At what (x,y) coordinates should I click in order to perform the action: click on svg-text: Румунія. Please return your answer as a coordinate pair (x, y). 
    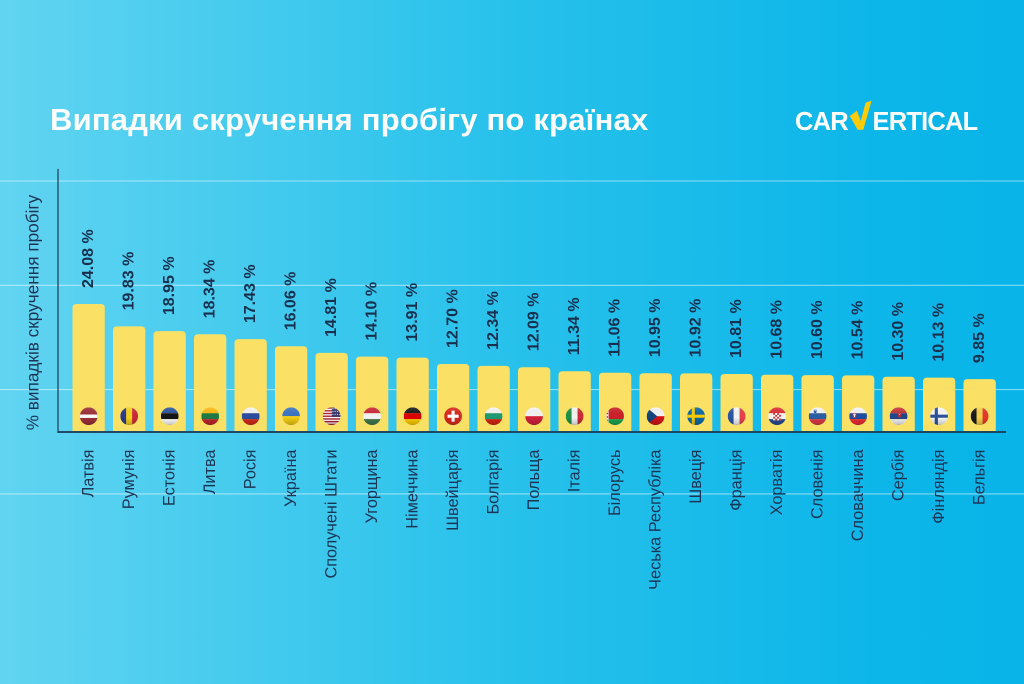
    Looking at the image, I should click on (129, 480).